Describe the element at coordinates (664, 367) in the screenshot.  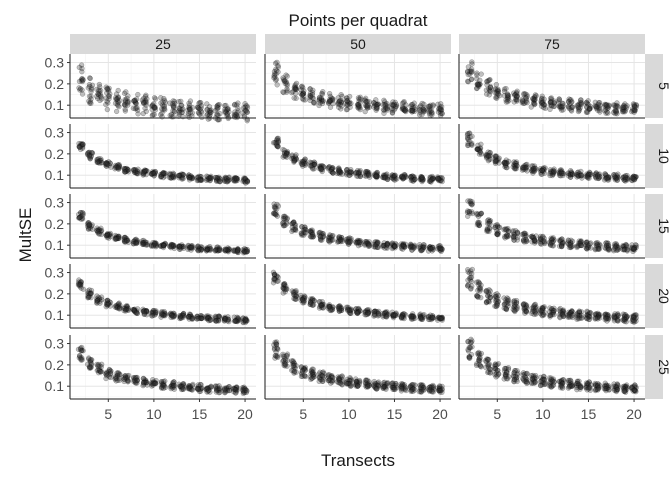
I see `row-strip-label: 25` at that location.